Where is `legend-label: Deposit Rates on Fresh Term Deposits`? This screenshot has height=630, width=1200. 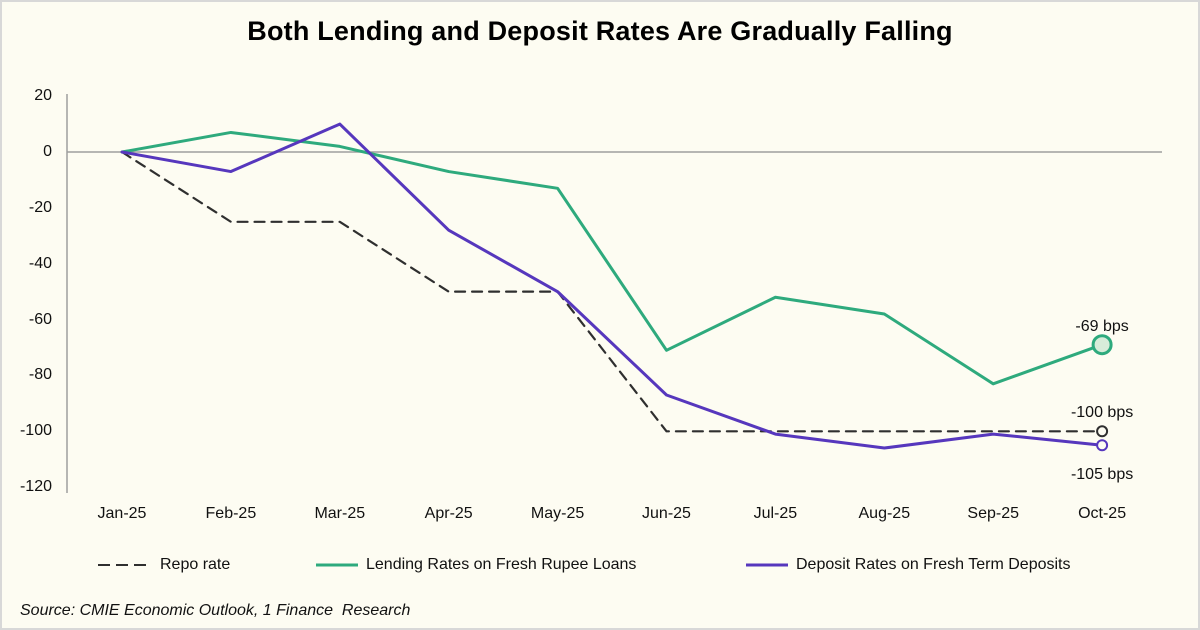 legend-label: Deposit Rates on Fresh Term Deposits is located at coordinates (933, 564).